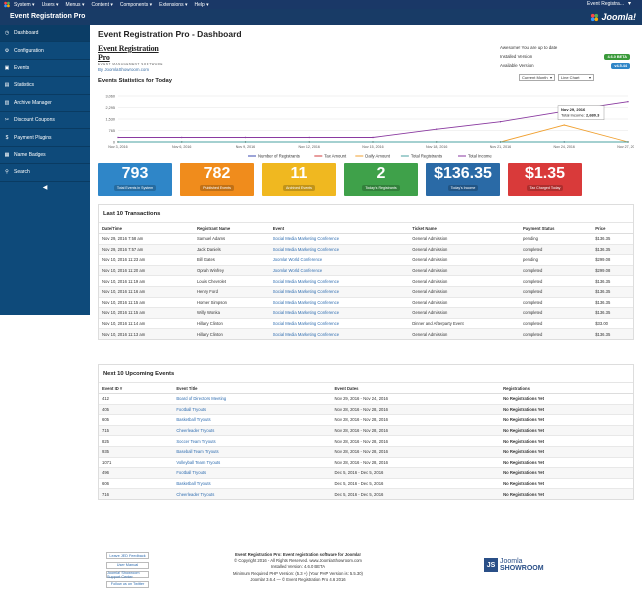  Describe the element at coordinates (201, 399) in the screenshot. I see `event-link: Board of Directors Meeting` at that location.